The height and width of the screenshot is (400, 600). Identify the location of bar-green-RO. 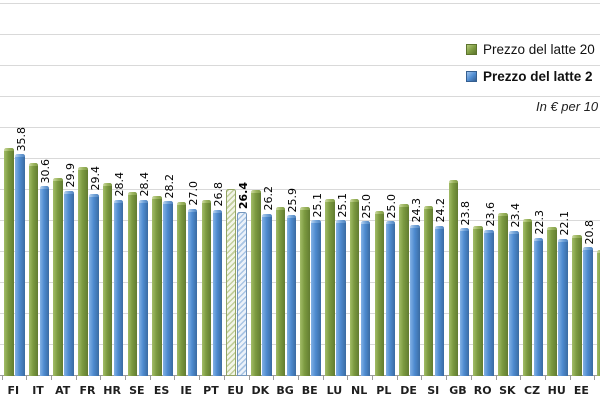
(478, 300).